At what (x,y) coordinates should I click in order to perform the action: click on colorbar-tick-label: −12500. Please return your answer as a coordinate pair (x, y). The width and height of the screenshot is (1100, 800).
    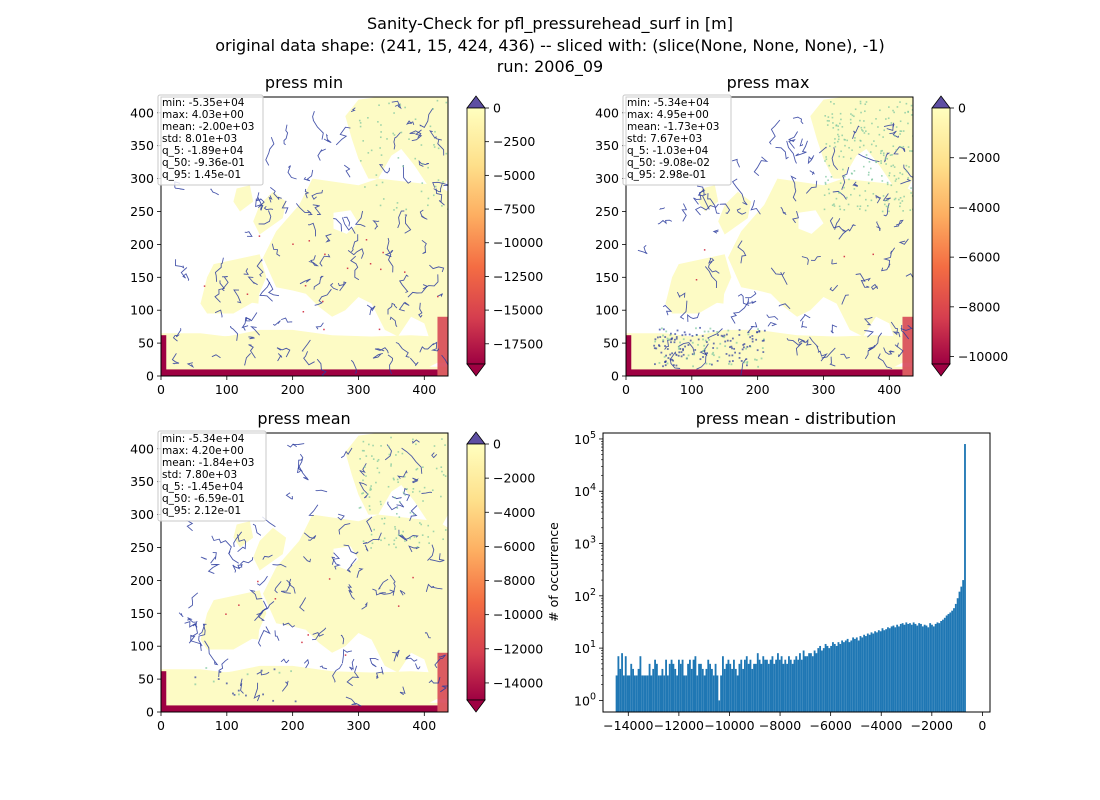
    Looking at the image, I should click on (518, 276).